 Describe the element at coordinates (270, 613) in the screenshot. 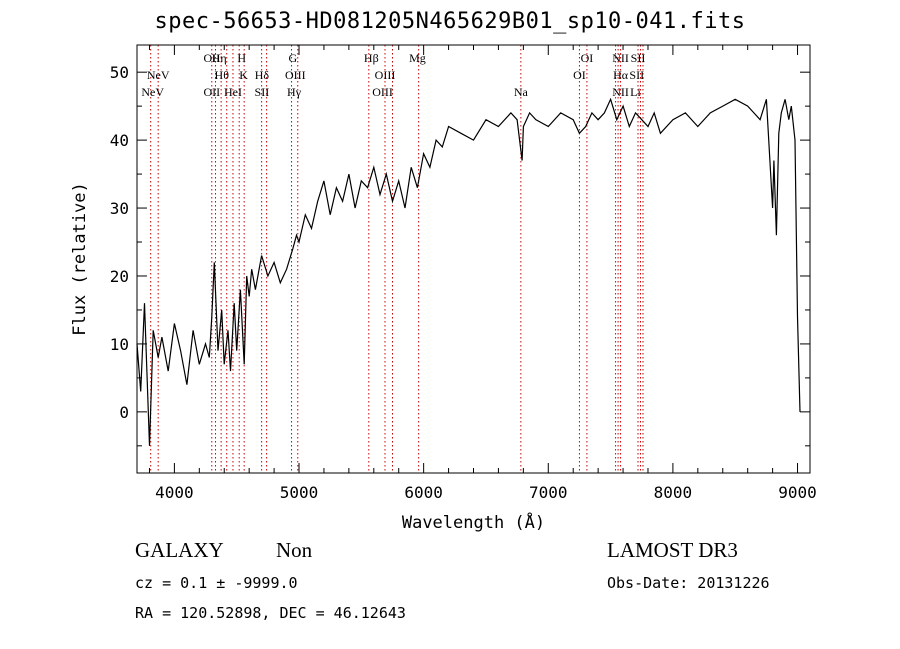

I see `radec-text: RA = 120.52898, DEC = 46.12643` at that location.